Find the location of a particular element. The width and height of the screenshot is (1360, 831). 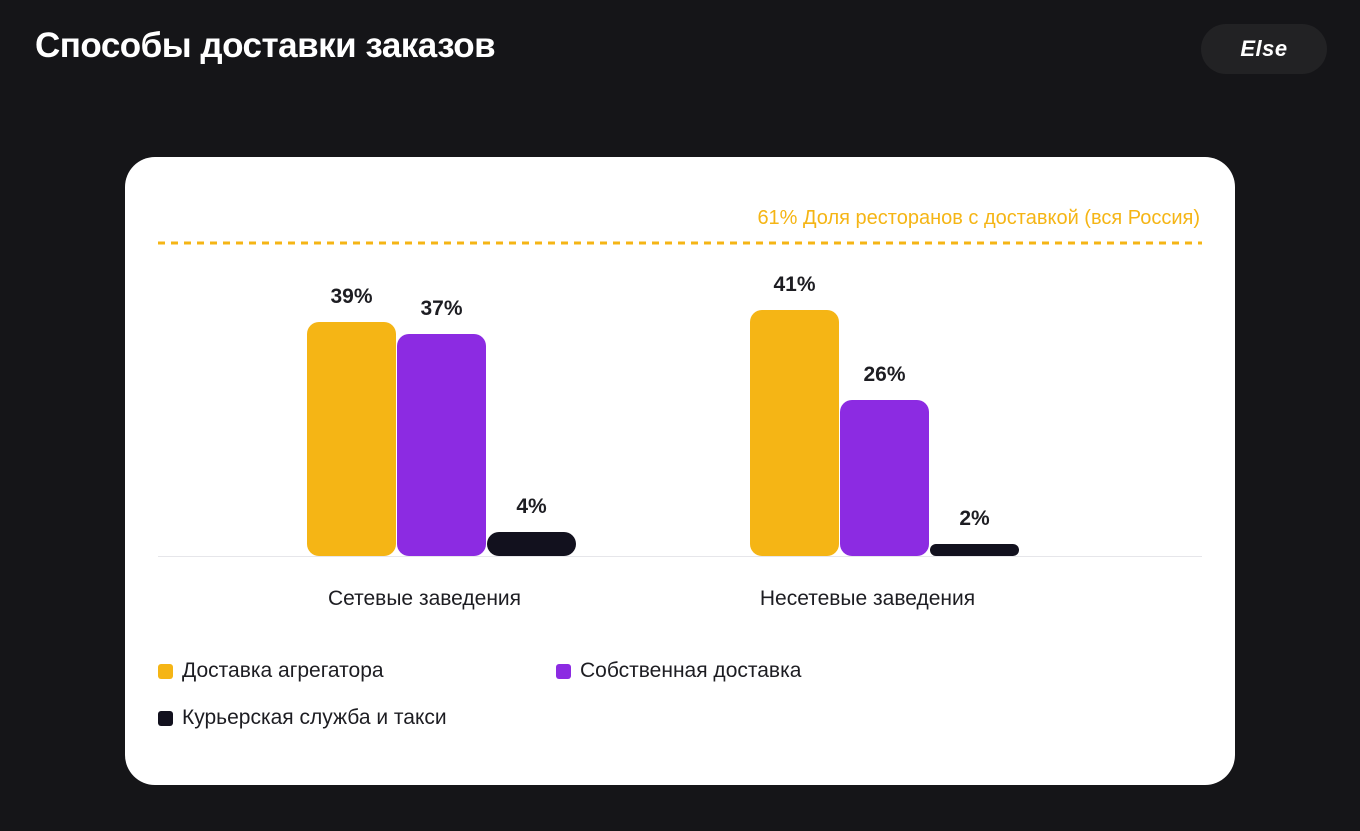

else-logo: Else is located at coordinates (1264, 49).